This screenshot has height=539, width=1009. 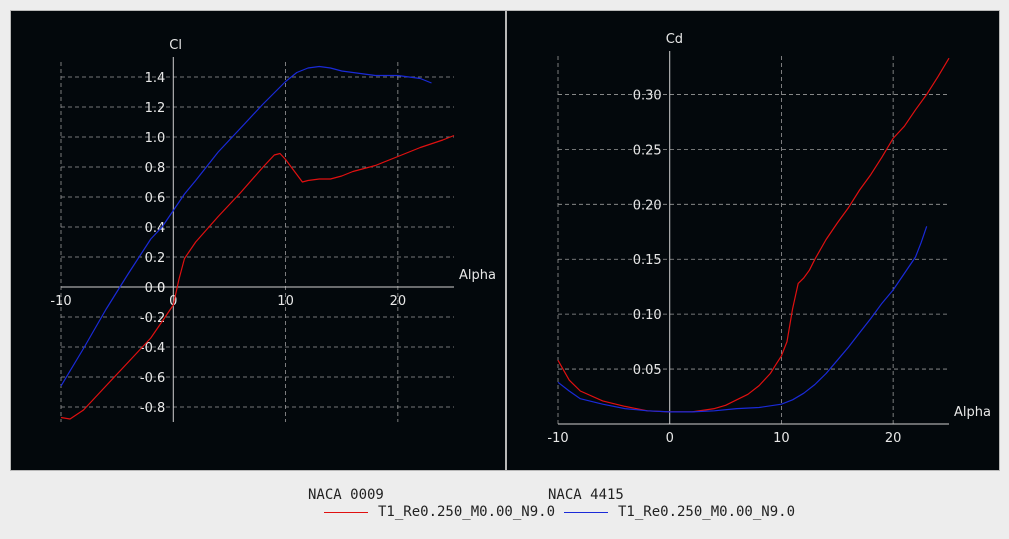 What do you see at coordinates (152, 318) in the screenshot?
I see `cl-y-tick-label-3: -0.2` at bounding box center [152, 318].